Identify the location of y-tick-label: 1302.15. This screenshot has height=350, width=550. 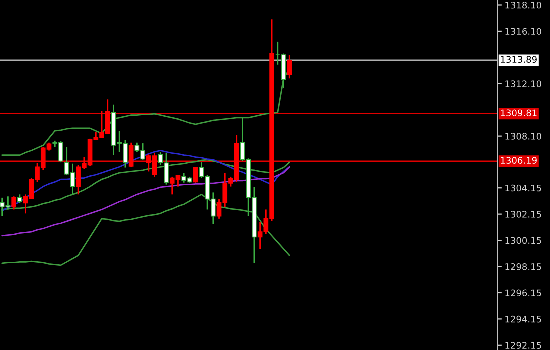
(524, 214).